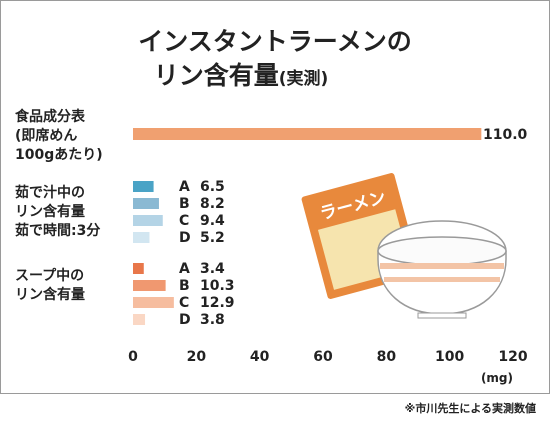 Image resolution: width=550 pixels, height=421 pixels. Describe the element at coordinates (505, 135) in the screenshot. I see `bar-value-label-0-0: 110.0` at that location.